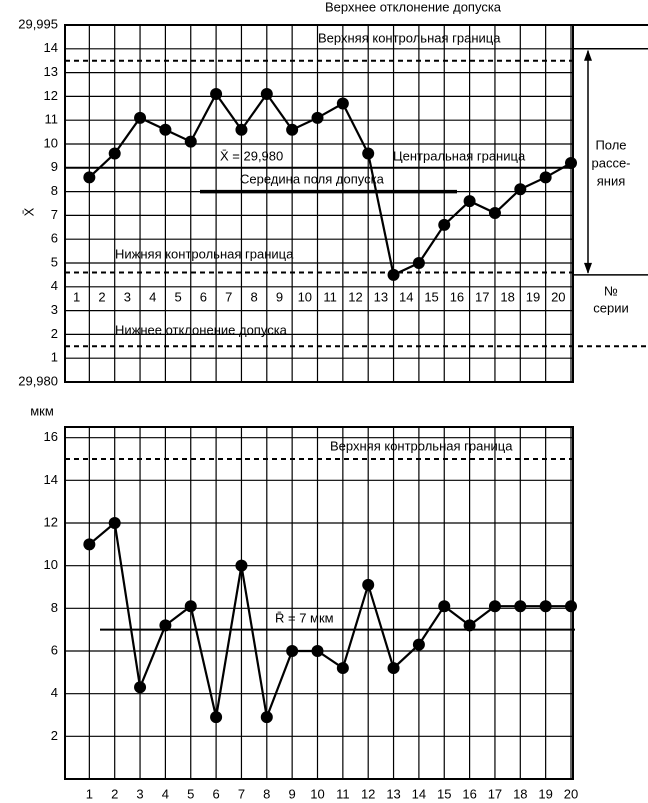  What do you see at coordinates (54, 166) in the screenshot?
I see `y-tick-label: 9` at bounding box center [54, 166].